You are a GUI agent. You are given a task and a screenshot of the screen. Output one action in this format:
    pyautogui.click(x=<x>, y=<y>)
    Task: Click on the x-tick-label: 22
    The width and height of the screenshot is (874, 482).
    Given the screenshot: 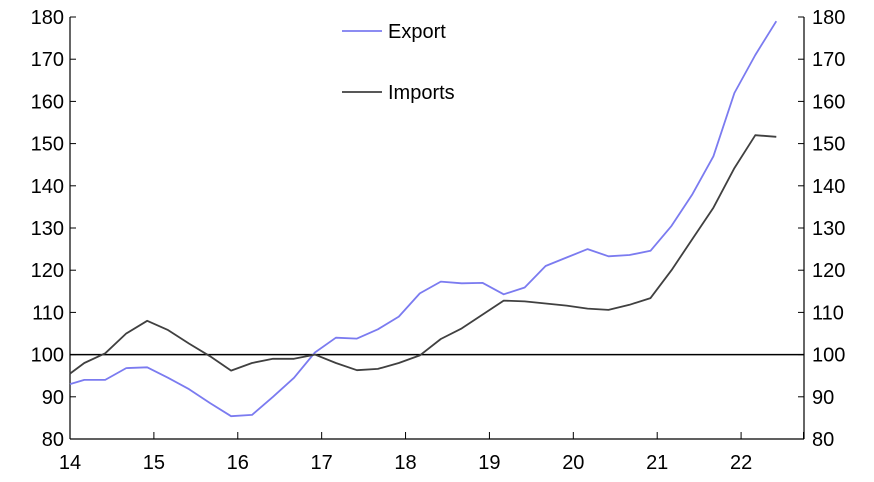 What is the action you would take?
    pyautogui.click(x=741, y=463)
    